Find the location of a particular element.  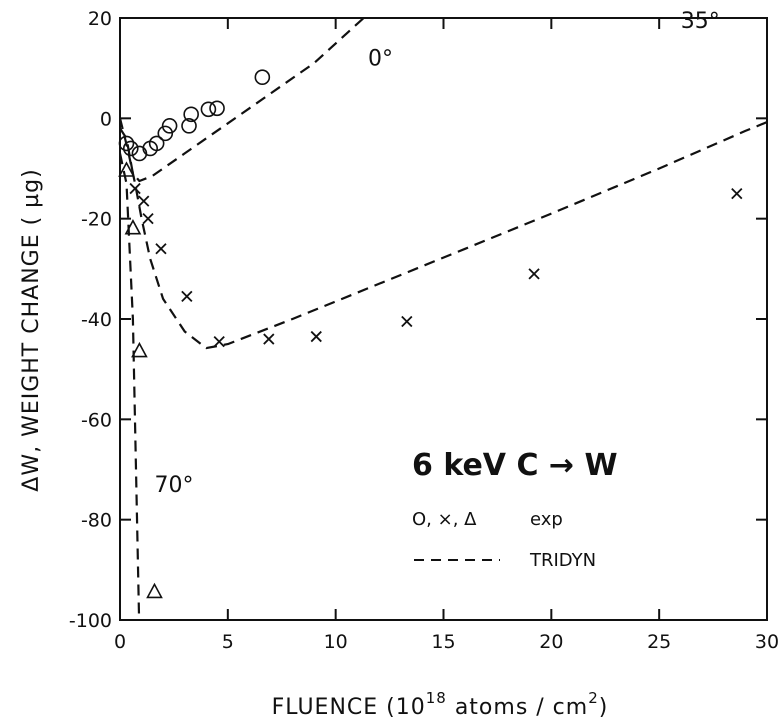

tridyn-curve-0deg is located at coordinates (242, 100).